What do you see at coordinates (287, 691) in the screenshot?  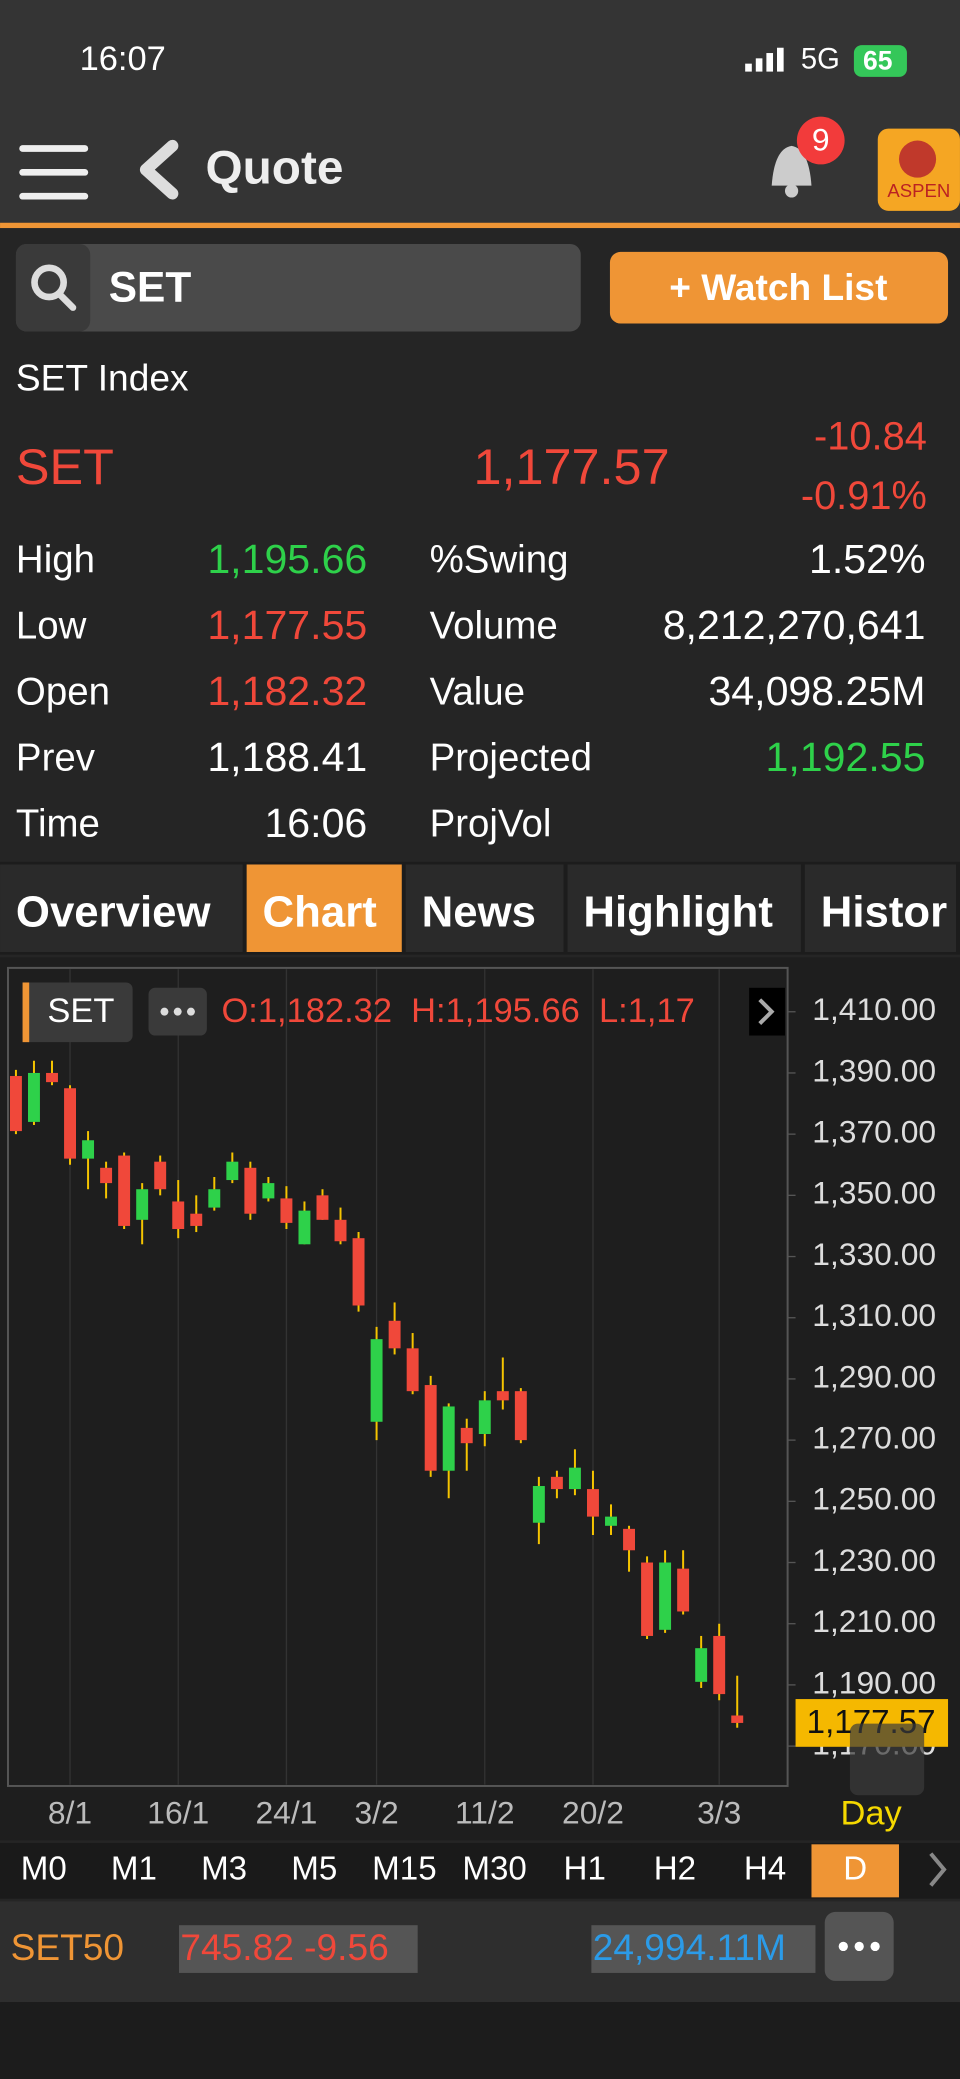 I see `stat-value: 1,182.32` at bounding box center [287, 691].